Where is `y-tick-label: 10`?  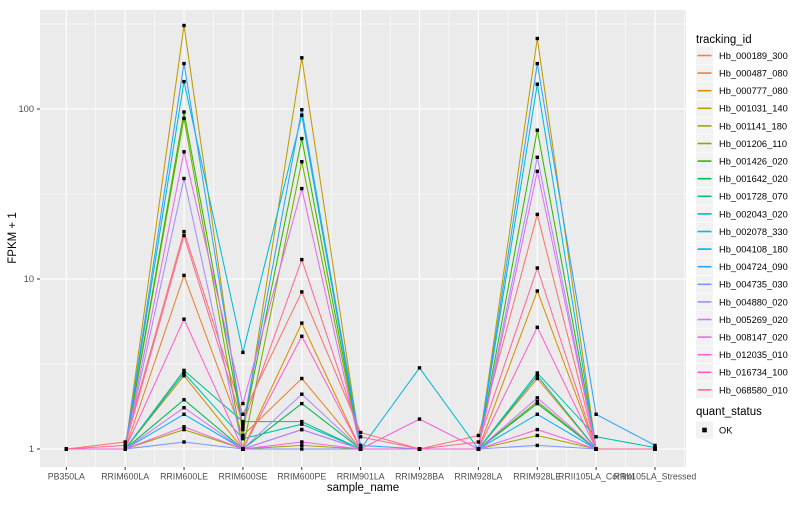 y-tick-label: 10 is located at coordinates (29, 279).